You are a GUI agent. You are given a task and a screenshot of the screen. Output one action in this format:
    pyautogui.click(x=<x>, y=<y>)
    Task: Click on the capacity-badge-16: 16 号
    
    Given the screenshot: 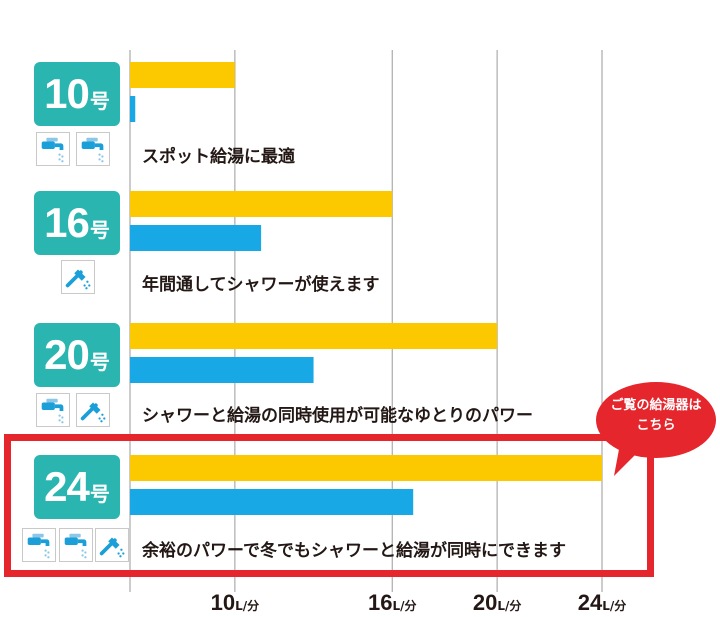 What is the action you would take?
    pyautogui.click(x=77, y=223)
    